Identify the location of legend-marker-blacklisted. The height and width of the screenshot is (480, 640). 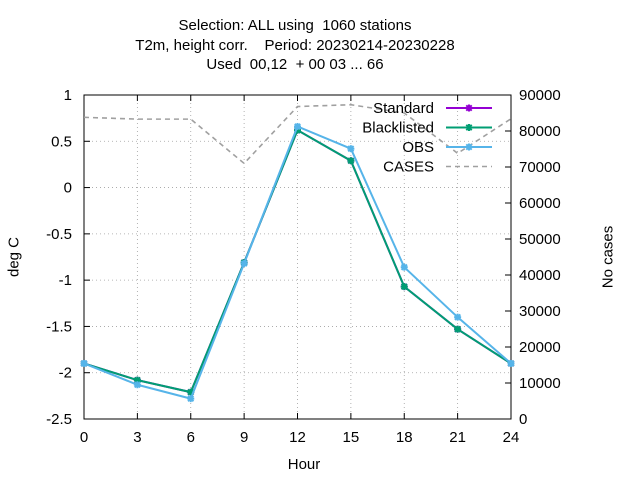
(469, 127).